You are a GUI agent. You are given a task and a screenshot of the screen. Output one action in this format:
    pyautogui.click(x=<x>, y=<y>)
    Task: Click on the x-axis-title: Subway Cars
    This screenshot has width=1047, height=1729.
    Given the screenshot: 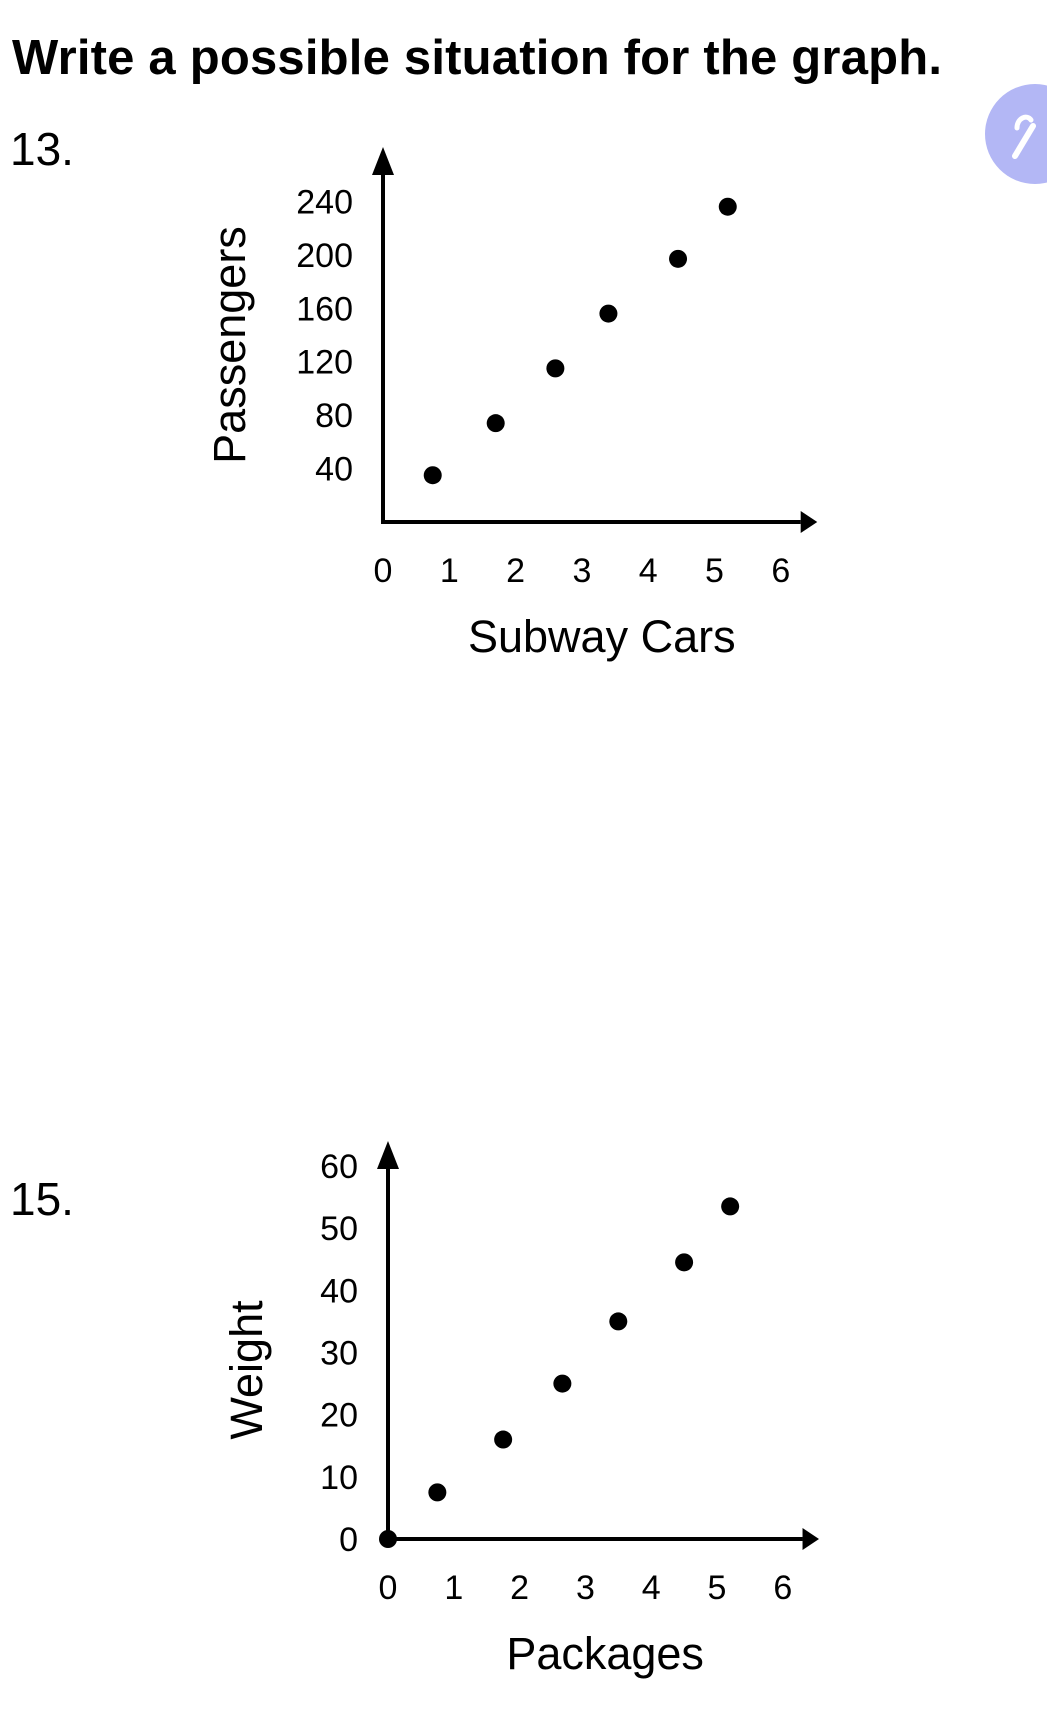 What is the action you would take?
    pyautogui.click(x=602, y=636)
    